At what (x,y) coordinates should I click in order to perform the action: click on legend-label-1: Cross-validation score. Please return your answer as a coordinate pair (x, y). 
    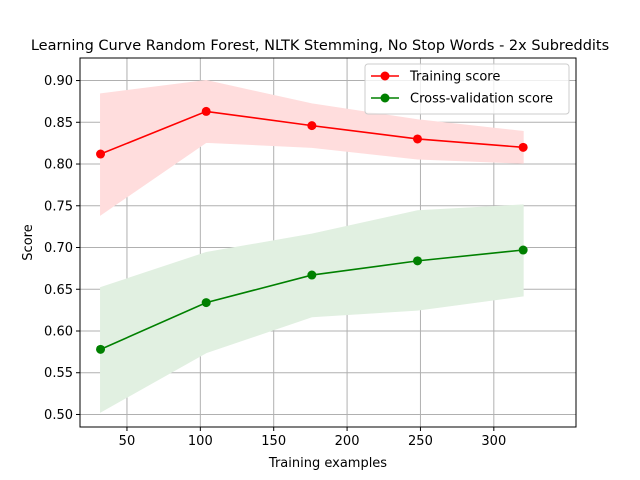
    Looking at the image, I should click on (481, 99).